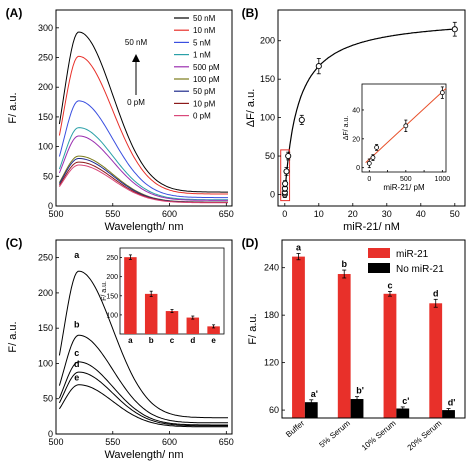  What do you see at coordinates (169, 442) in the screenshot?
I see `panel-c-xtick-label: 600` at bounding box center [169, 442].